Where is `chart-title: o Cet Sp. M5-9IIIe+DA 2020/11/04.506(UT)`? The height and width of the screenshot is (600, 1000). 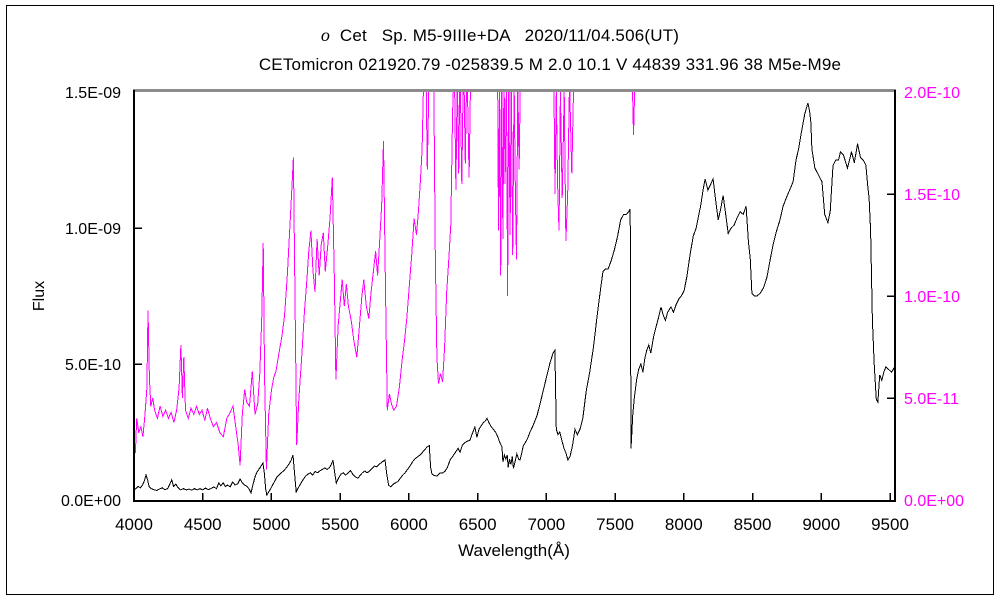
chart-title: o Cet Sp. M5-9IIIe+DA 2020/11/04.506(UT) is located at coordinates (500, 35).